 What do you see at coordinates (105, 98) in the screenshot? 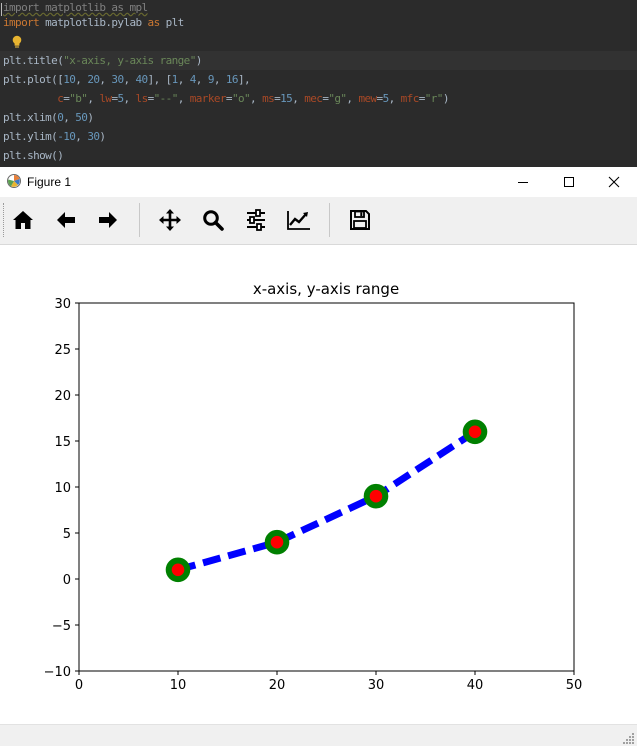
I see `code-token: lw` at bounding box center [105, 98].